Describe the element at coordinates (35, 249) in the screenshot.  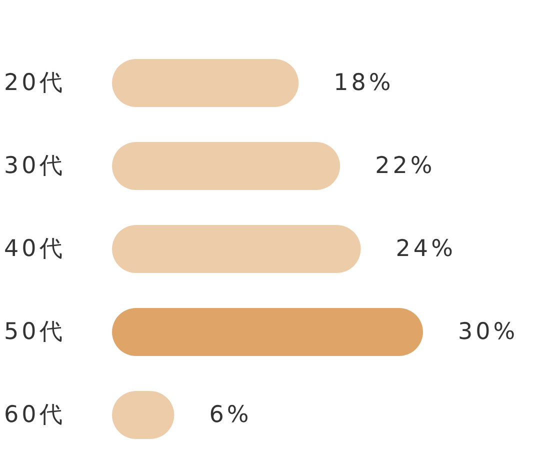
I see `category-label: 40代` at that location.